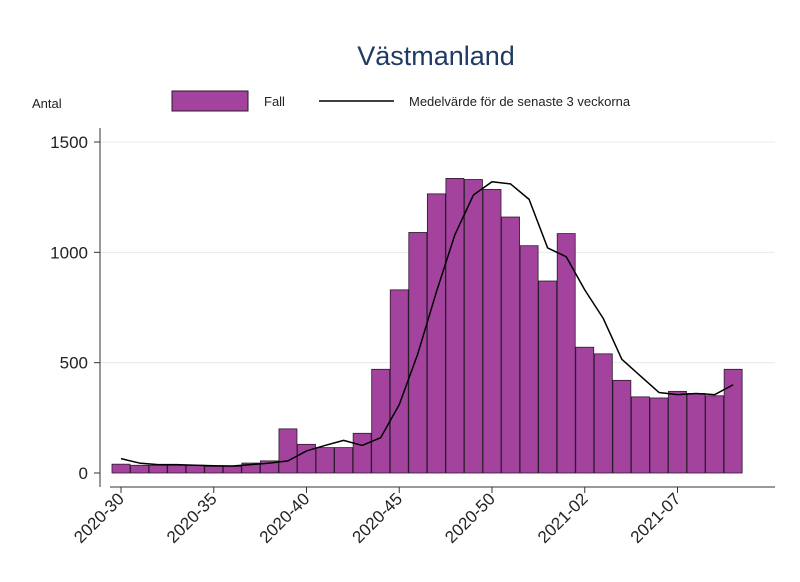 The width and height of the screenshot is (800, 582). Describe the element at coordinates (520, 101) in the screenshot. I see `legend-label-average: Medelvärde för de senaste 3 veckorna` at that location.